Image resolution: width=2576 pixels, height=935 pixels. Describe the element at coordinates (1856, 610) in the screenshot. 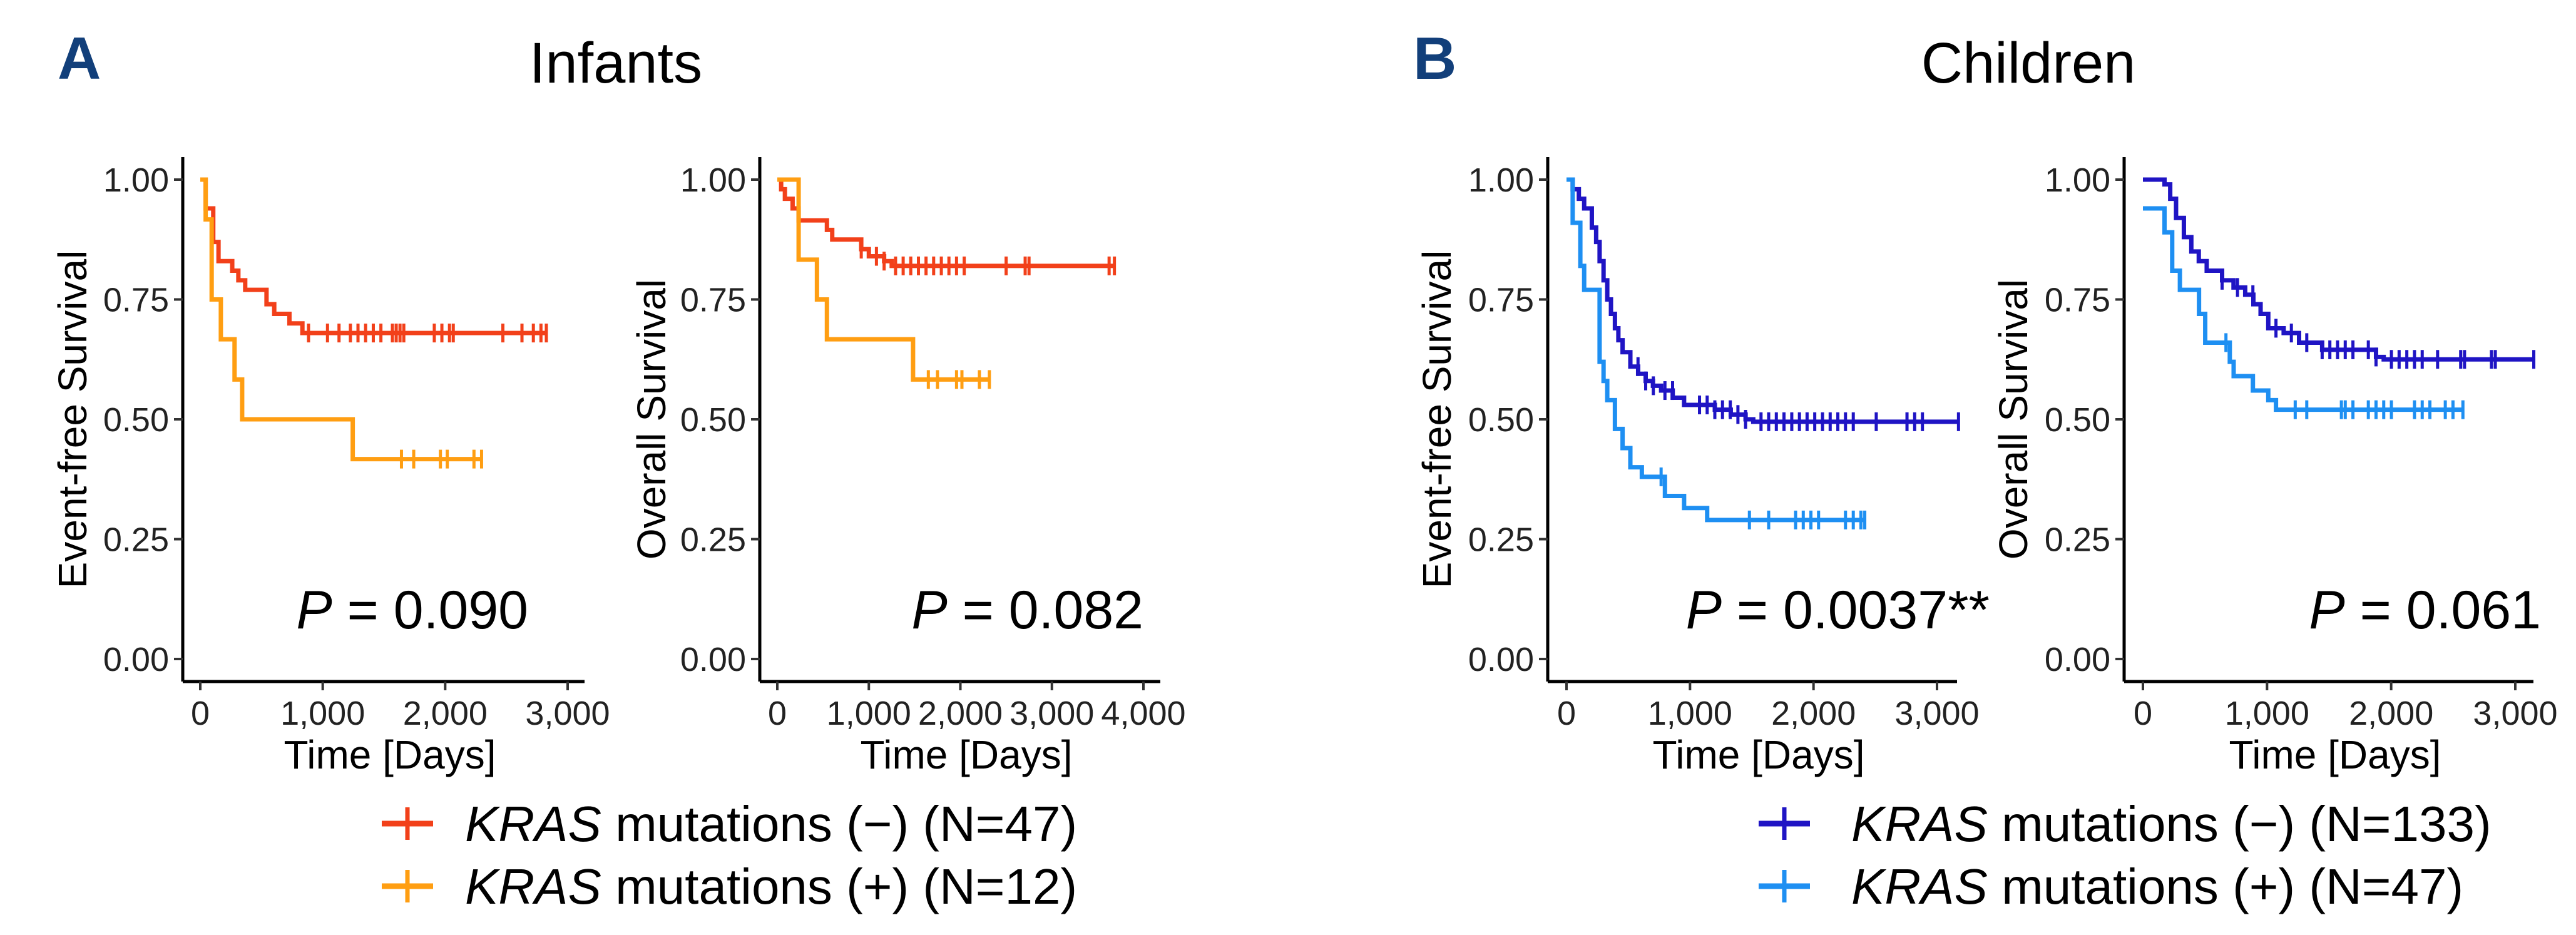

I see `p-value: = 0.0037**` at that location.